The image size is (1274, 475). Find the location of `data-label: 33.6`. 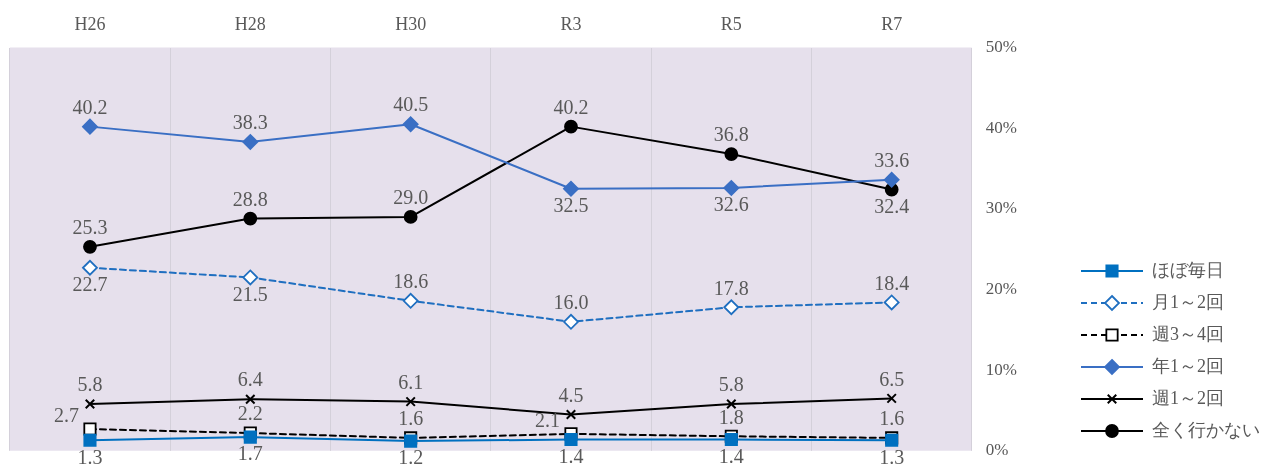

data-label: 33.6 is located at coordinates (892, 160).